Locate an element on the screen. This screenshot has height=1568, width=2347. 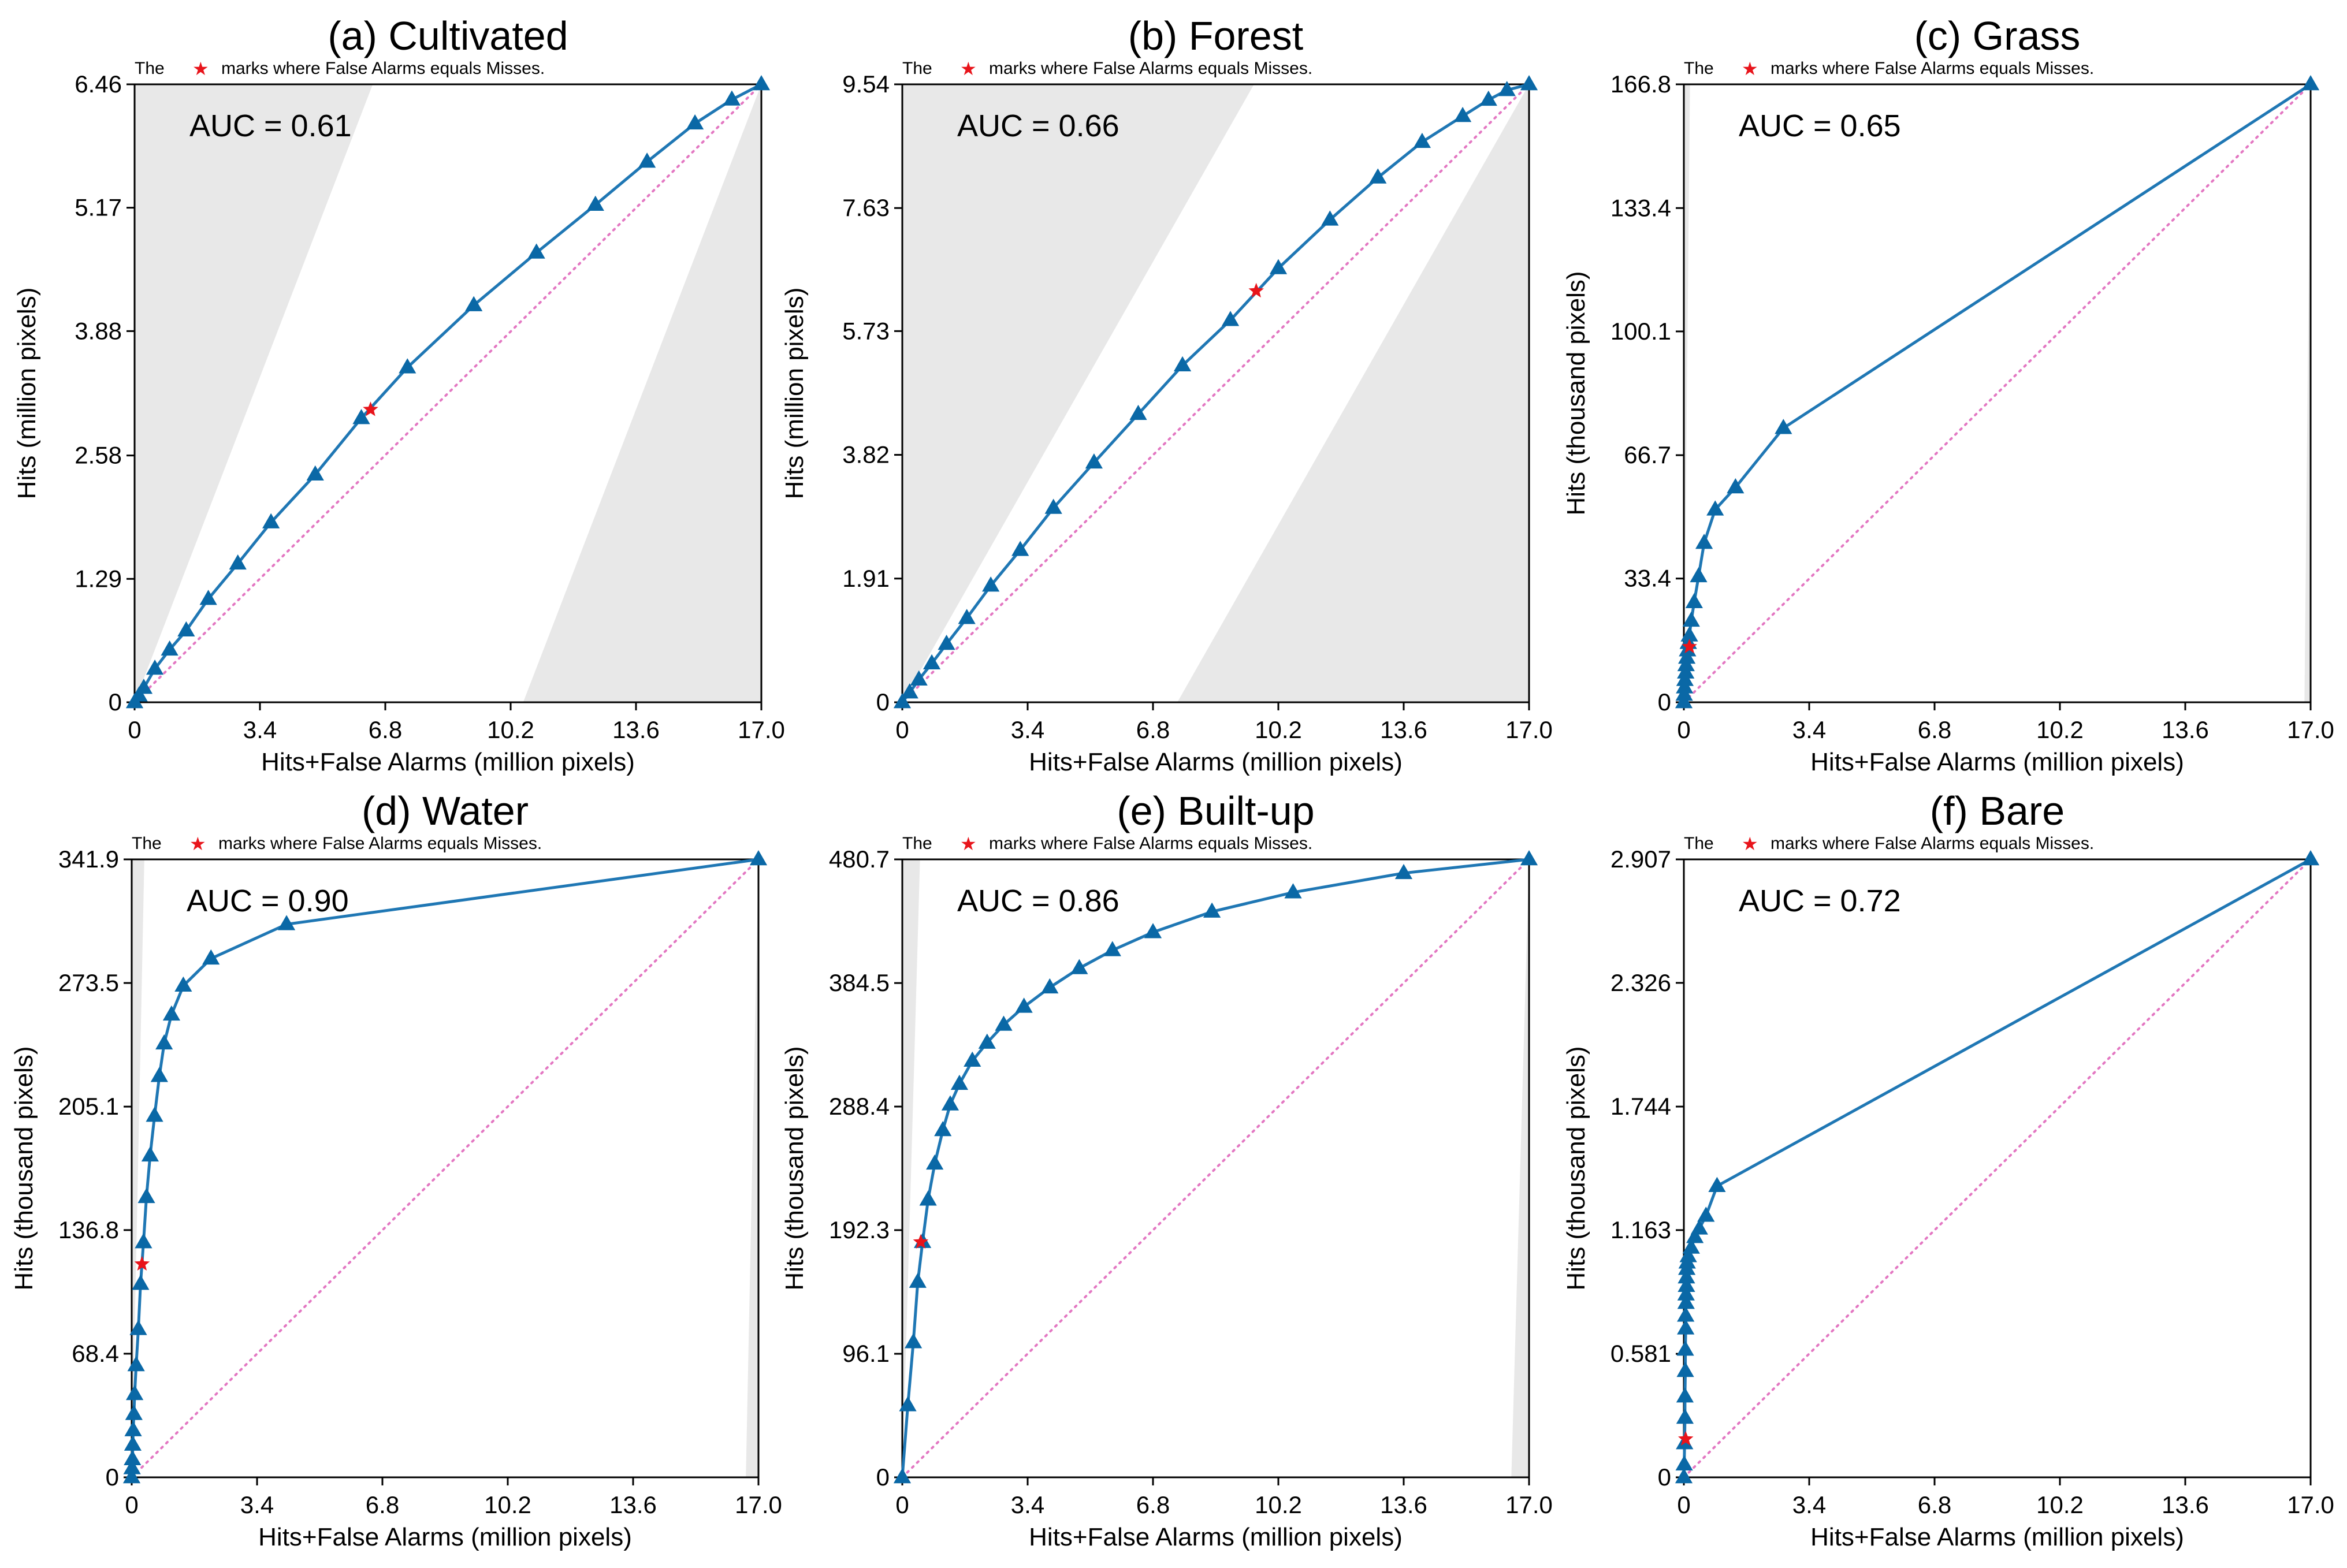
y-tick-label: 1.91 is located at coordinates (866, 578).